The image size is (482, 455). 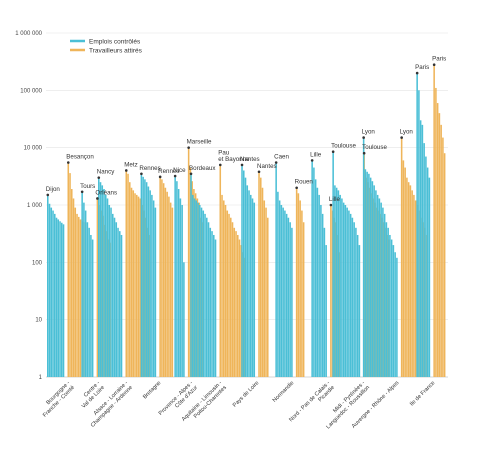 What do you see at coordinates (130, 164) in the screenshot?
I see `city-label: Metz` at bounding box center [130, 164].